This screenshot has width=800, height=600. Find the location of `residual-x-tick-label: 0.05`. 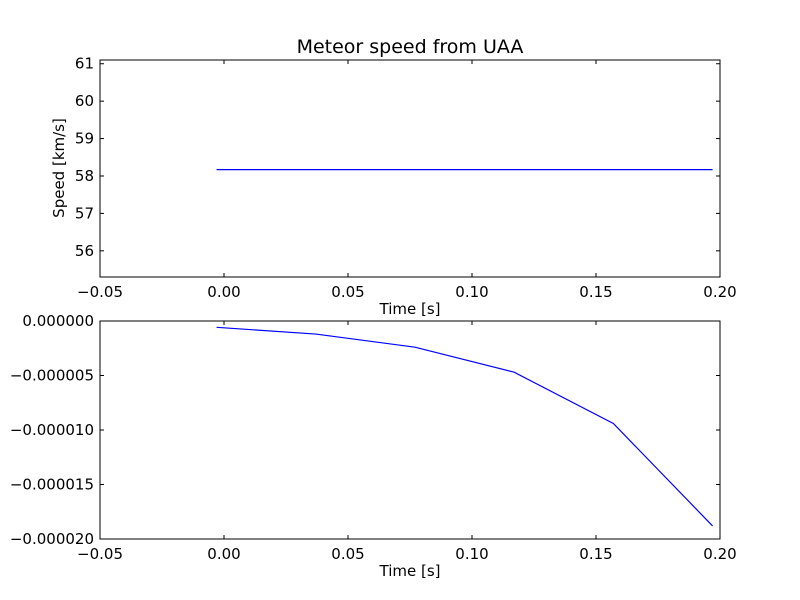

residual-x-tick-label: 0.05 is located at coordinates (347, 554).